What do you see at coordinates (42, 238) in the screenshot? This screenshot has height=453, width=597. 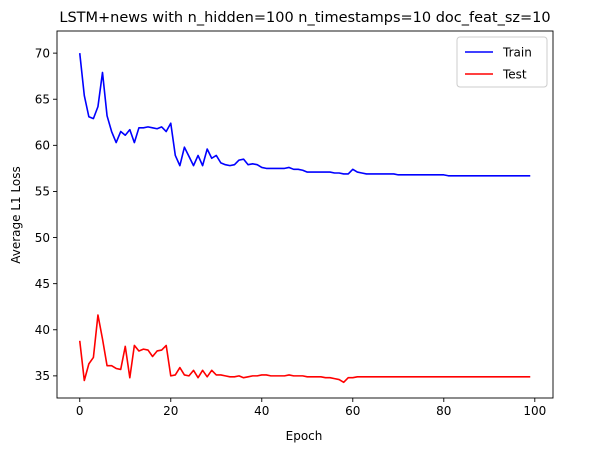 I see `y-tick-label: 50` at bounding box center [42, 238].